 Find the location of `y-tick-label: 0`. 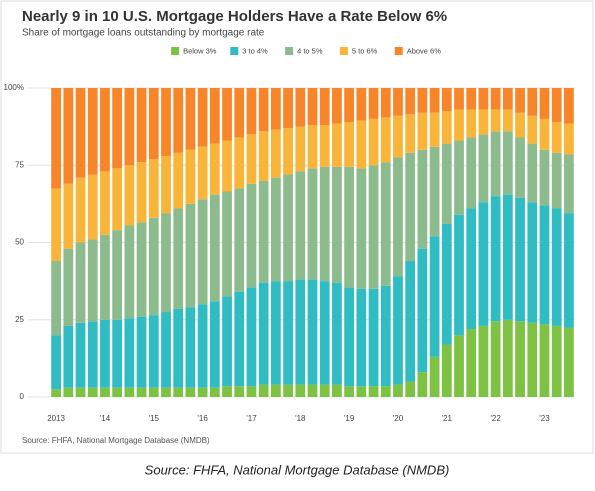

y-tick-label: 0 is located at coordinates (22, 396).